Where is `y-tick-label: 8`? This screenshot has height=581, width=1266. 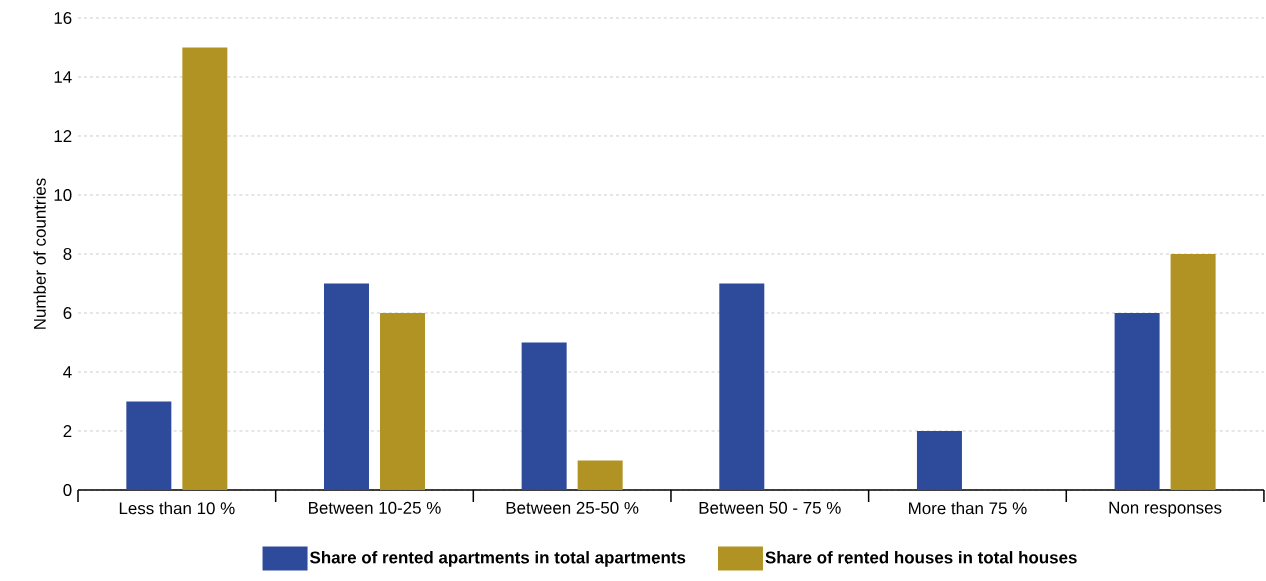 y-tick-label: 8 is located at coordinates (67, 253).